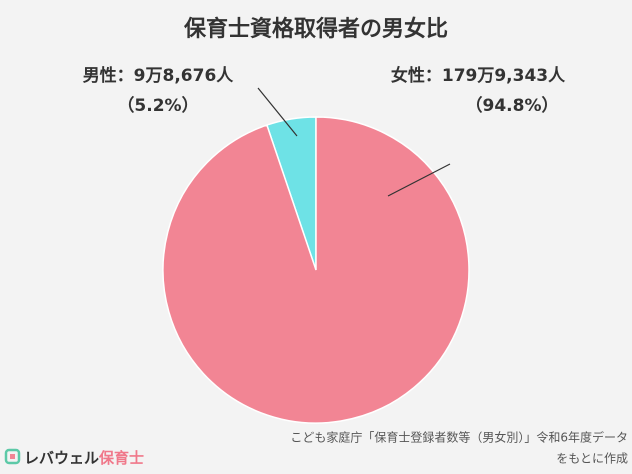 The width and height of the screenshot is (632, 474). I want to click on slice-label: 男性：9万8,676人, so click(159, 75).